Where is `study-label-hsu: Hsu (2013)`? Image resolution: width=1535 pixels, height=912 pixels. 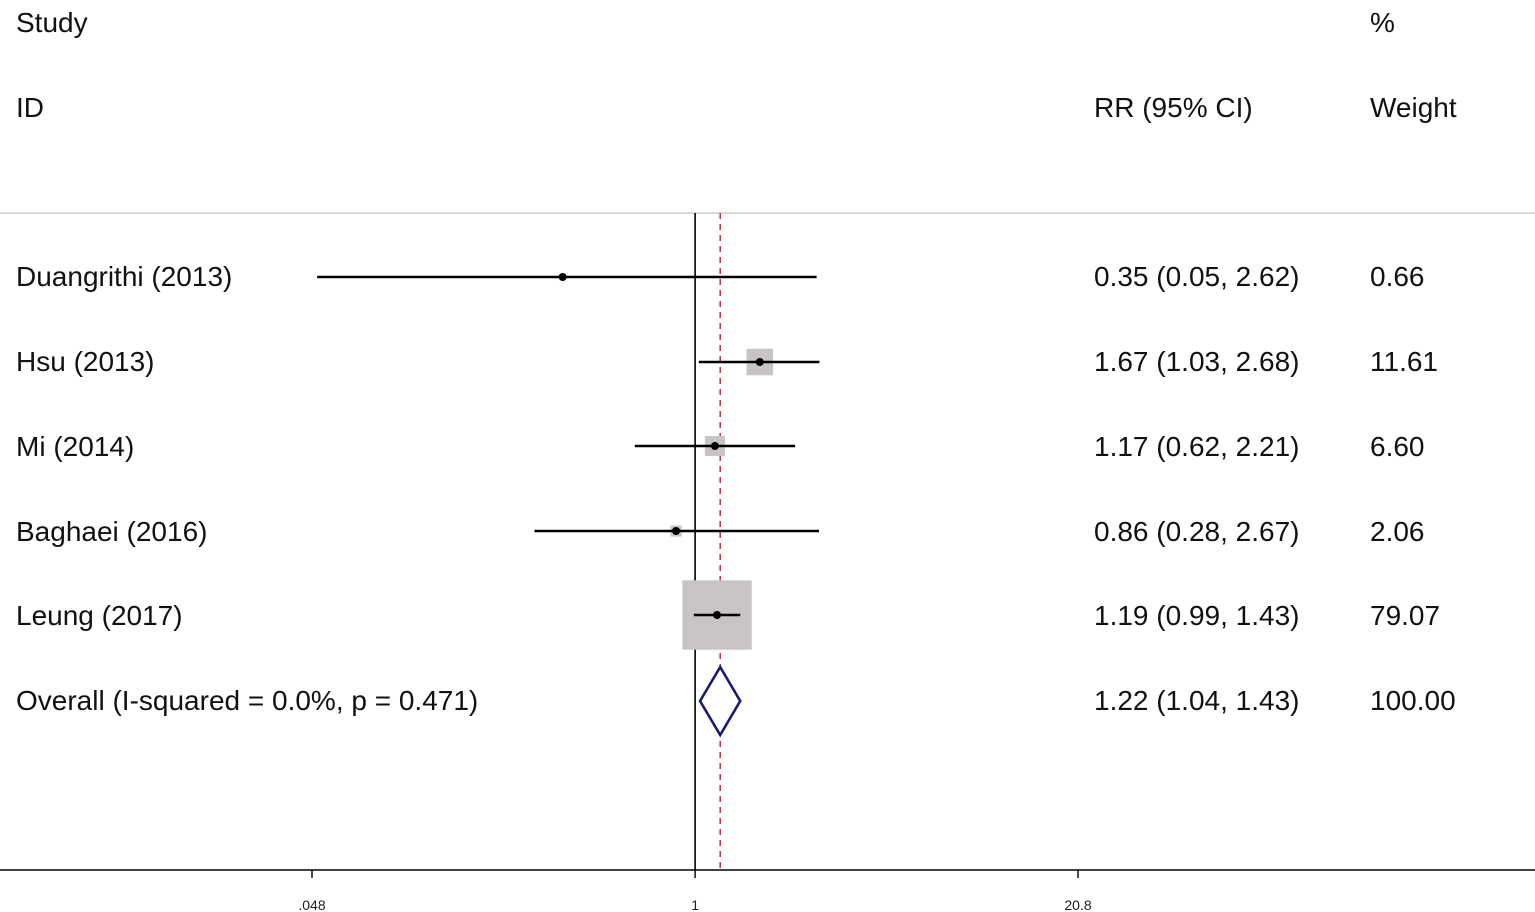
study-label-hsu: Hsu (2013) is located at coordinates (85, 361).